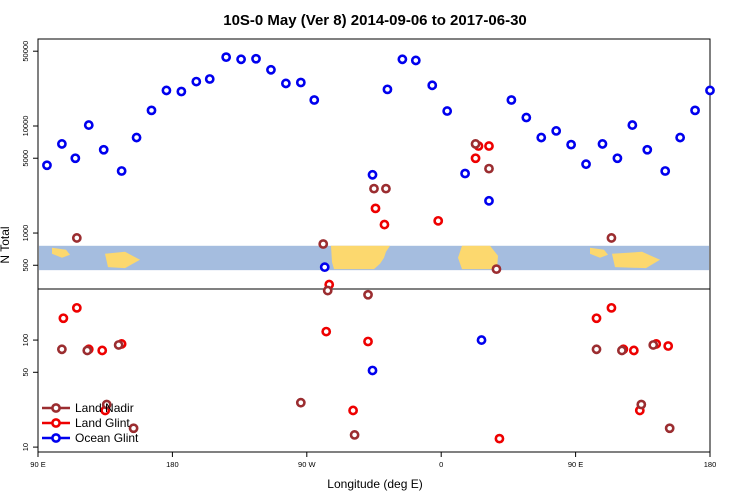  What do you see at coordinates (373, 460) in the screenshot?
I see `x-axis: 90 E 180 90 W 0 90 E 180` at bounding box center [373, 460].